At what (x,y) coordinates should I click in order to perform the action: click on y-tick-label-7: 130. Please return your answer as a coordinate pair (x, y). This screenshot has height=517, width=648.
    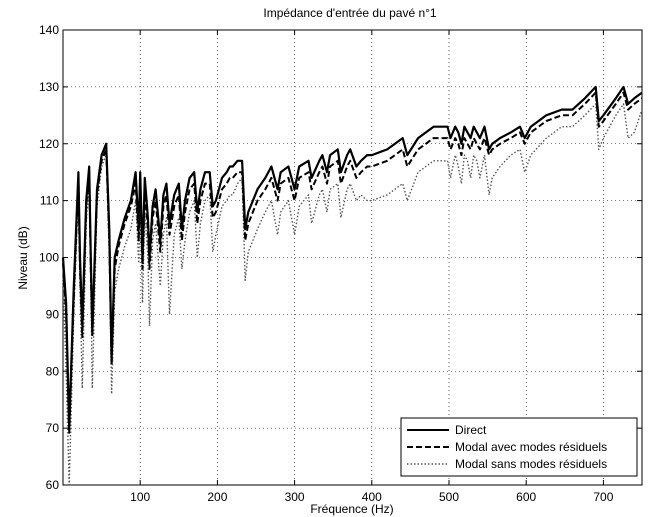
    Looking at the image, I should click on (49, 87).